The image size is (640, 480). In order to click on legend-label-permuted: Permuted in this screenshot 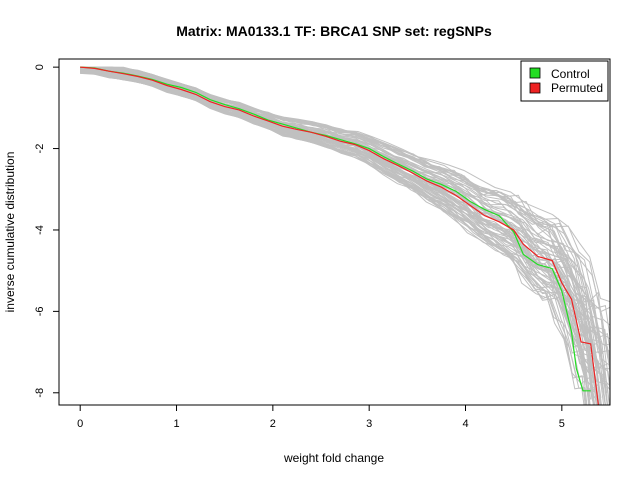, I will do `click(577, 88)`.